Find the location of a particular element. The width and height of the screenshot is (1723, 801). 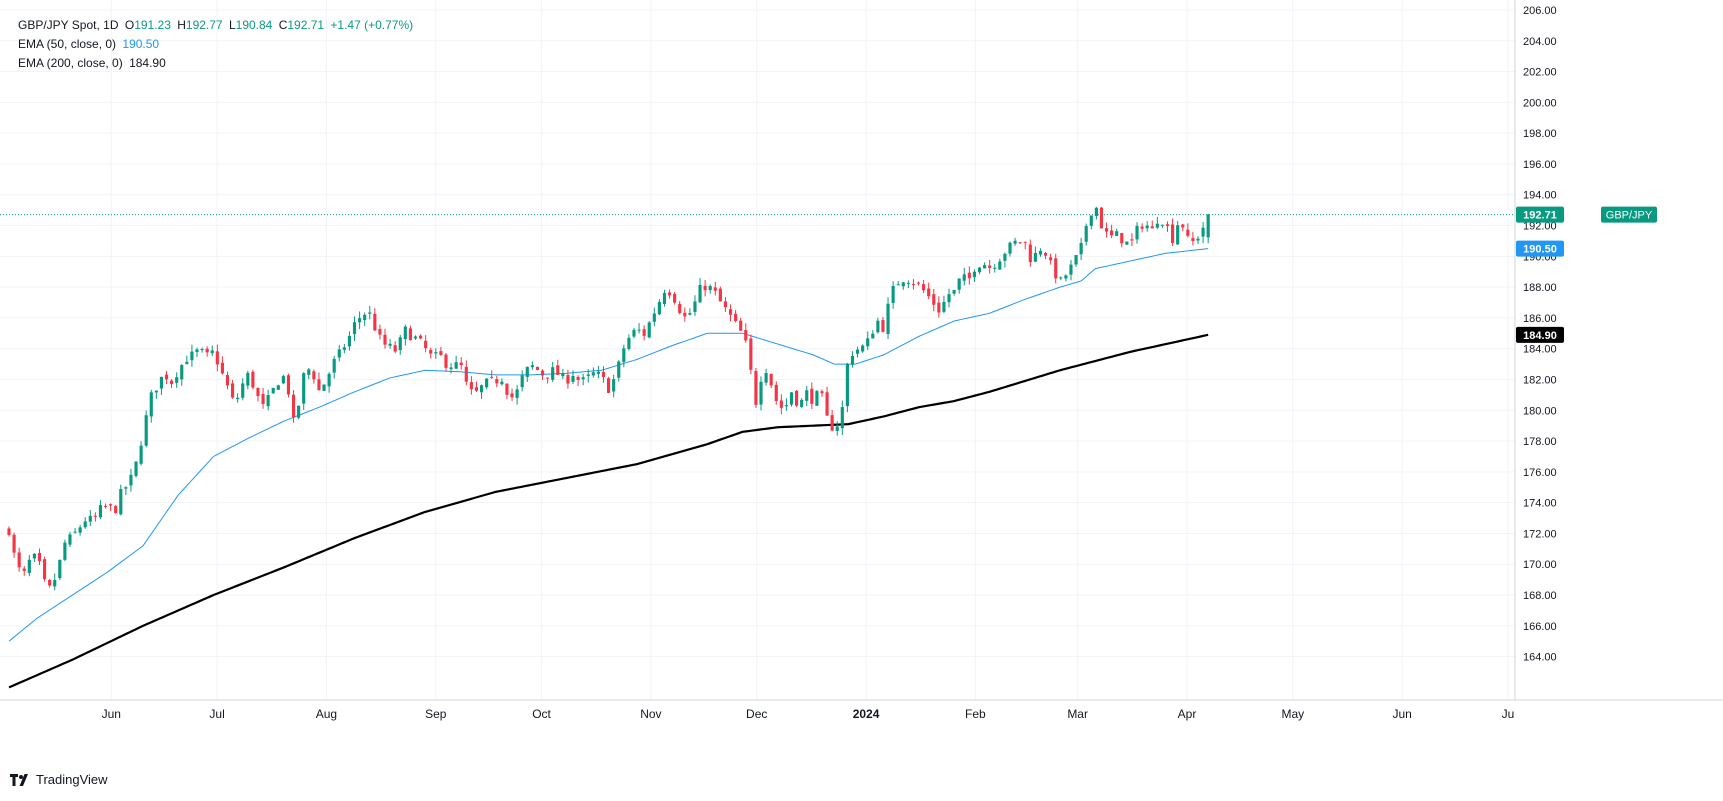

high-value: 192.77 is located at coordinates (204, 25).